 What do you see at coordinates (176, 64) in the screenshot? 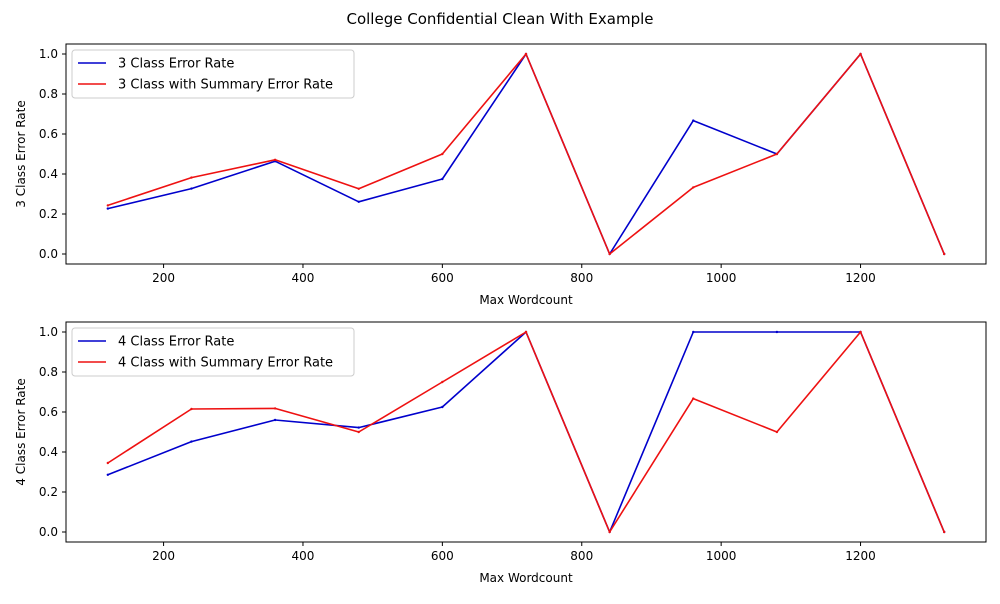
I see `legend-entry-label: 3 Class Error Rate` at bounding box center [176, 64].